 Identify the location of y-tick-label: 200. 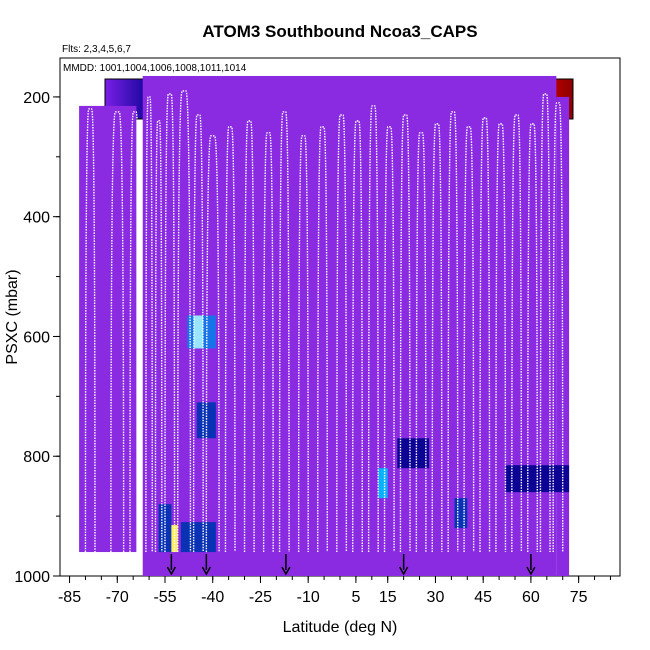
(36, 98).